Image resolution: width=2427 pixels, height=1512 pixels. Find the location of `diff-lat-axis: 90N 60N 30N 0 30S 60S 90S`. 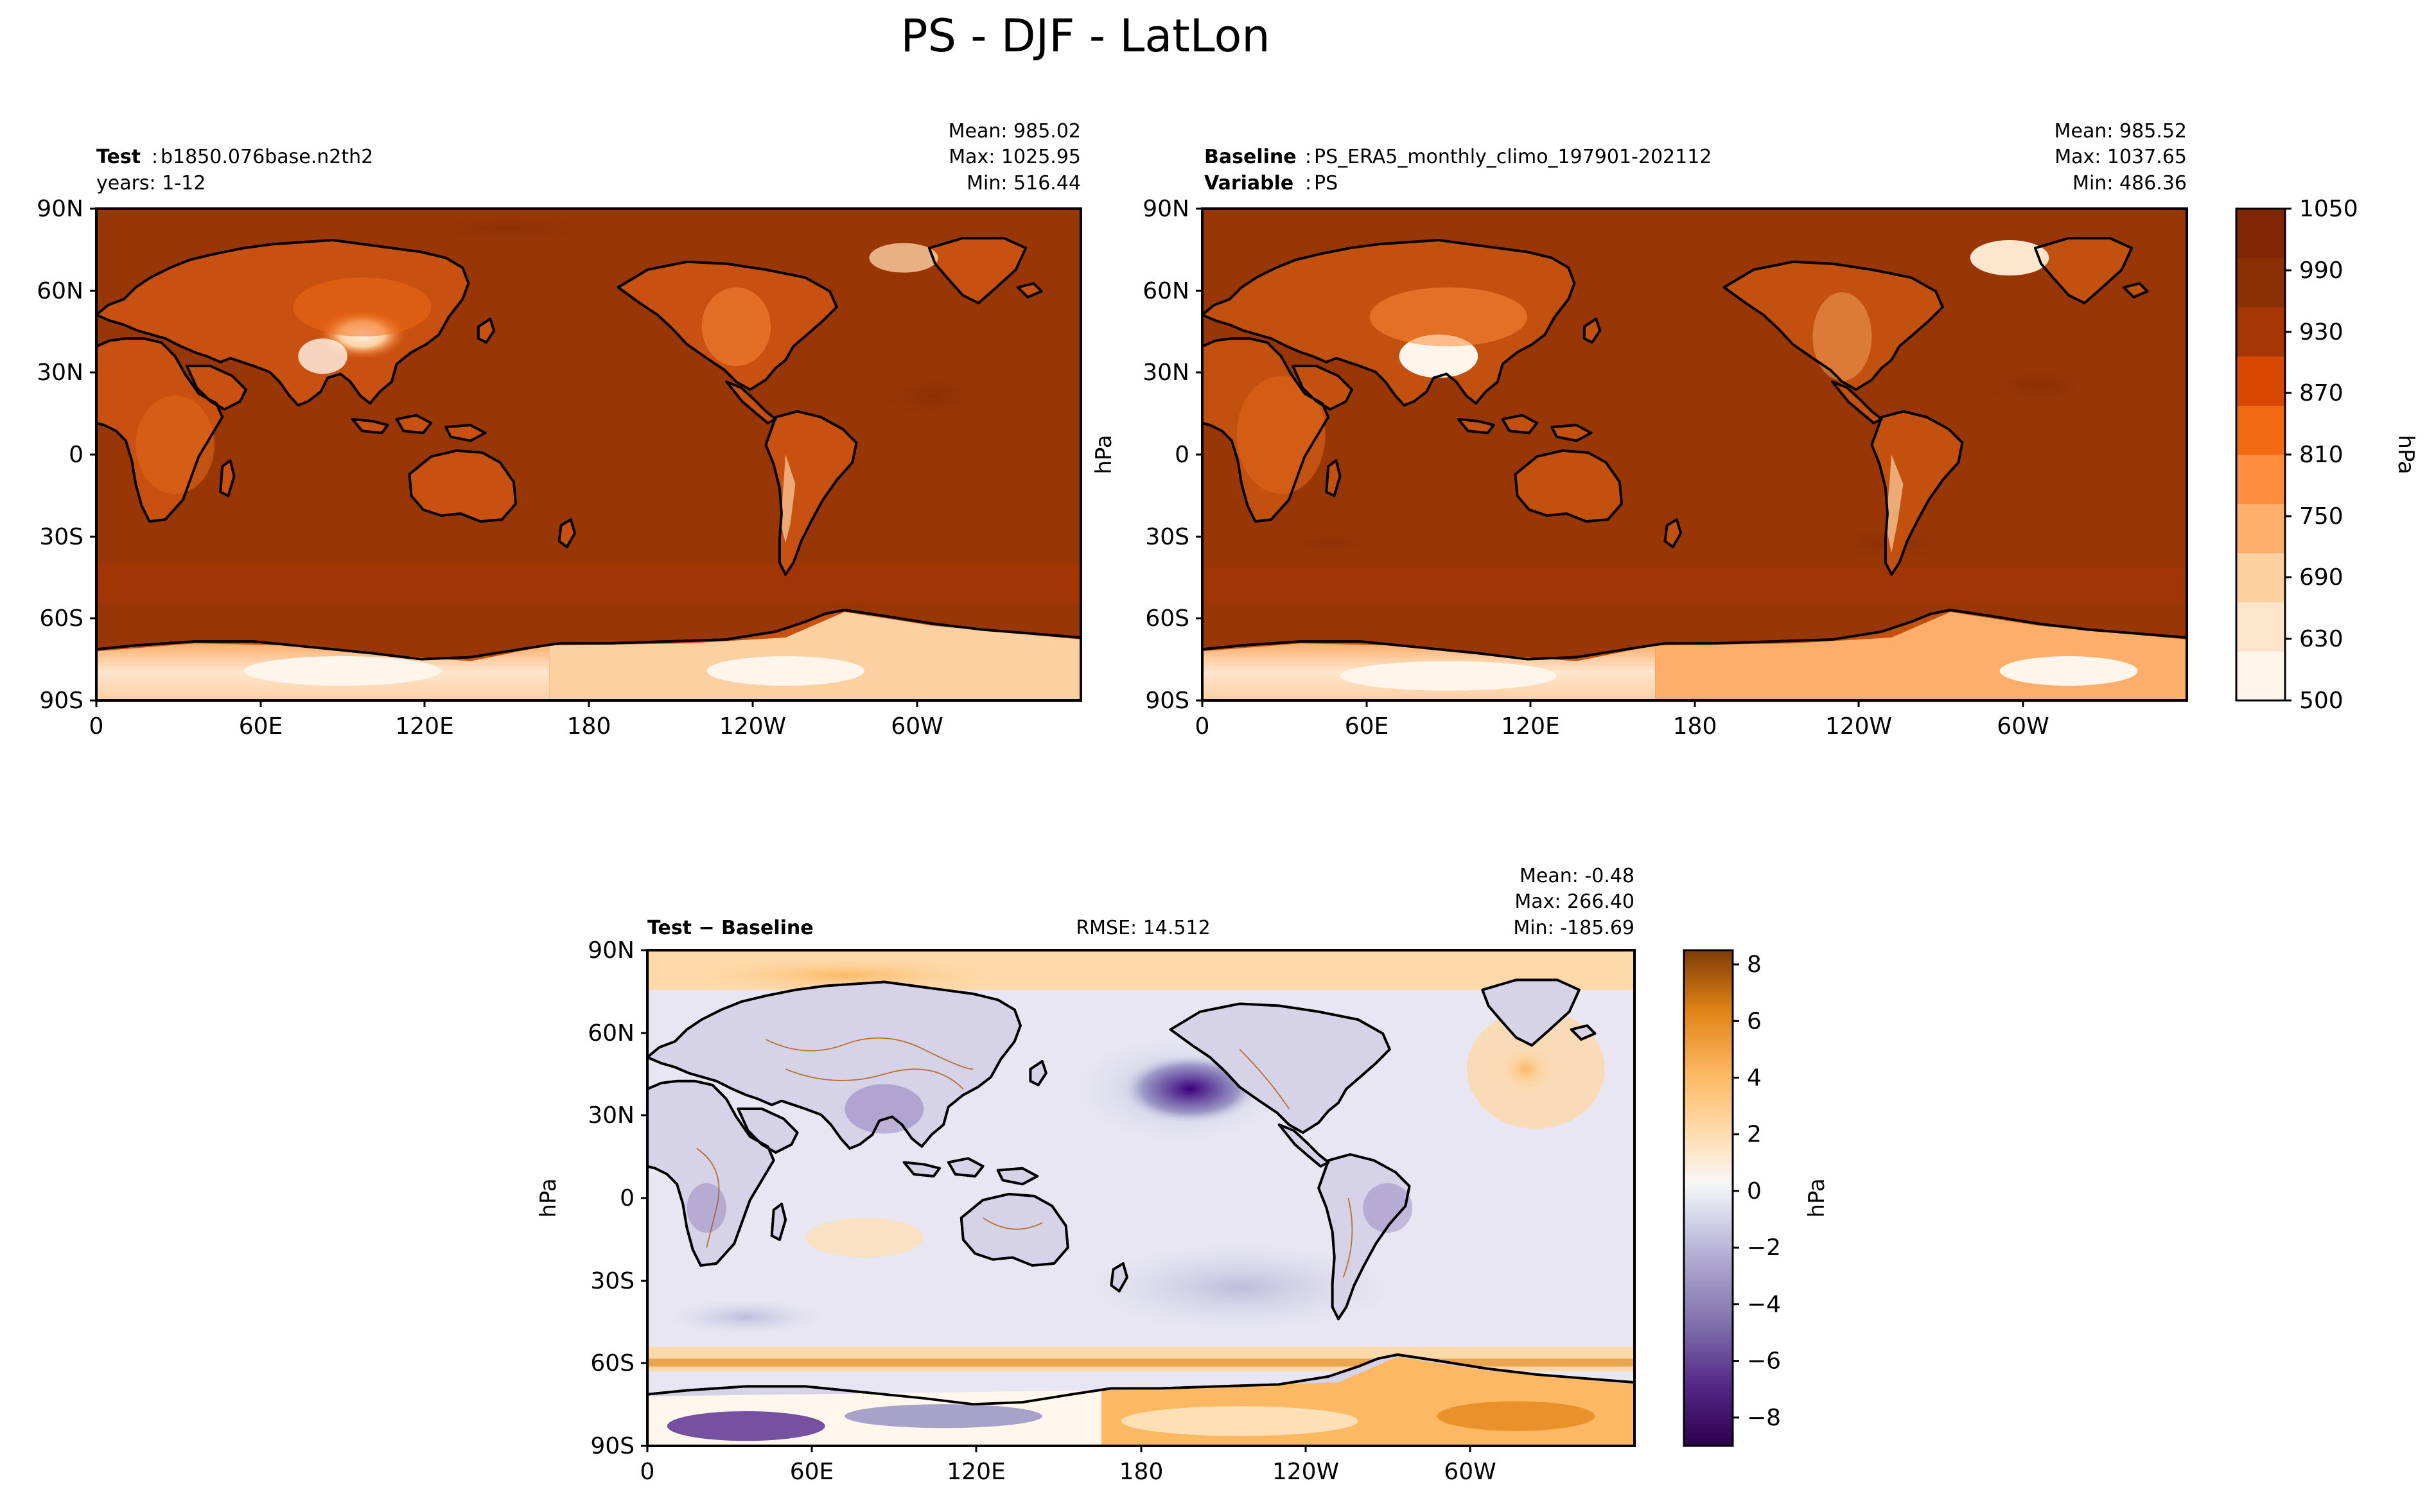

diff-lat-axis: 90N 60N 30N 0 30S 60S 90S is located at coordinates (617, 1198).